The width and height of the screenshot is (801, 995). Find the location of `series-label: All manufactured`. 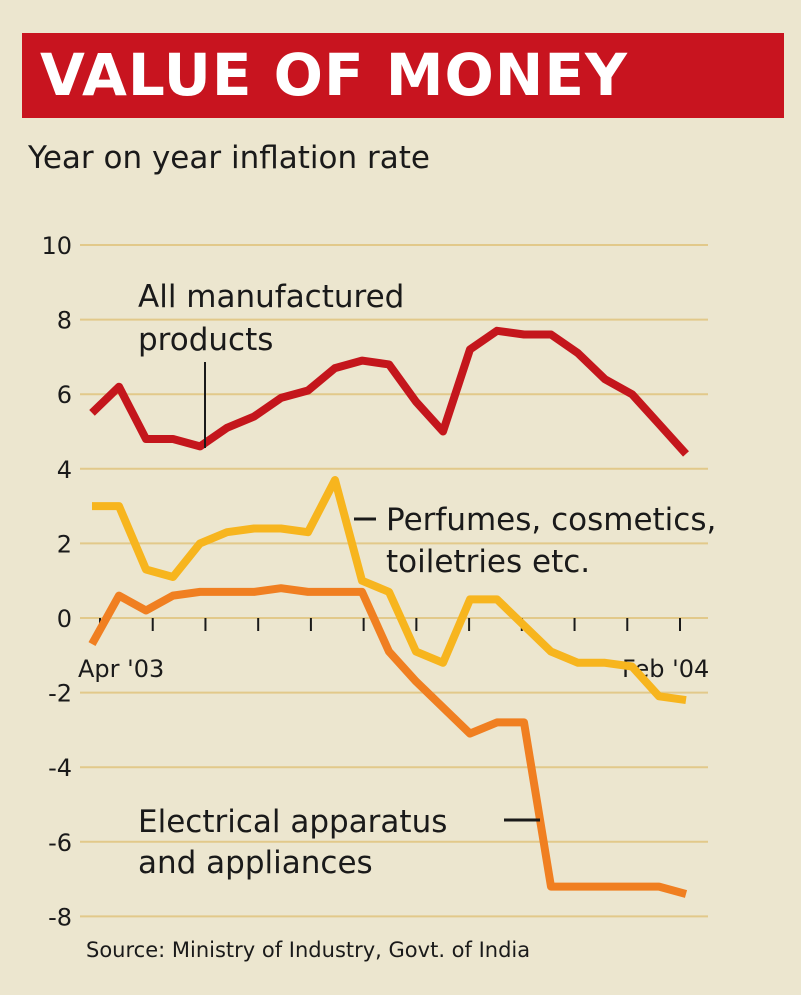

series-label: All manufactured is located at coordinates (271, 297).